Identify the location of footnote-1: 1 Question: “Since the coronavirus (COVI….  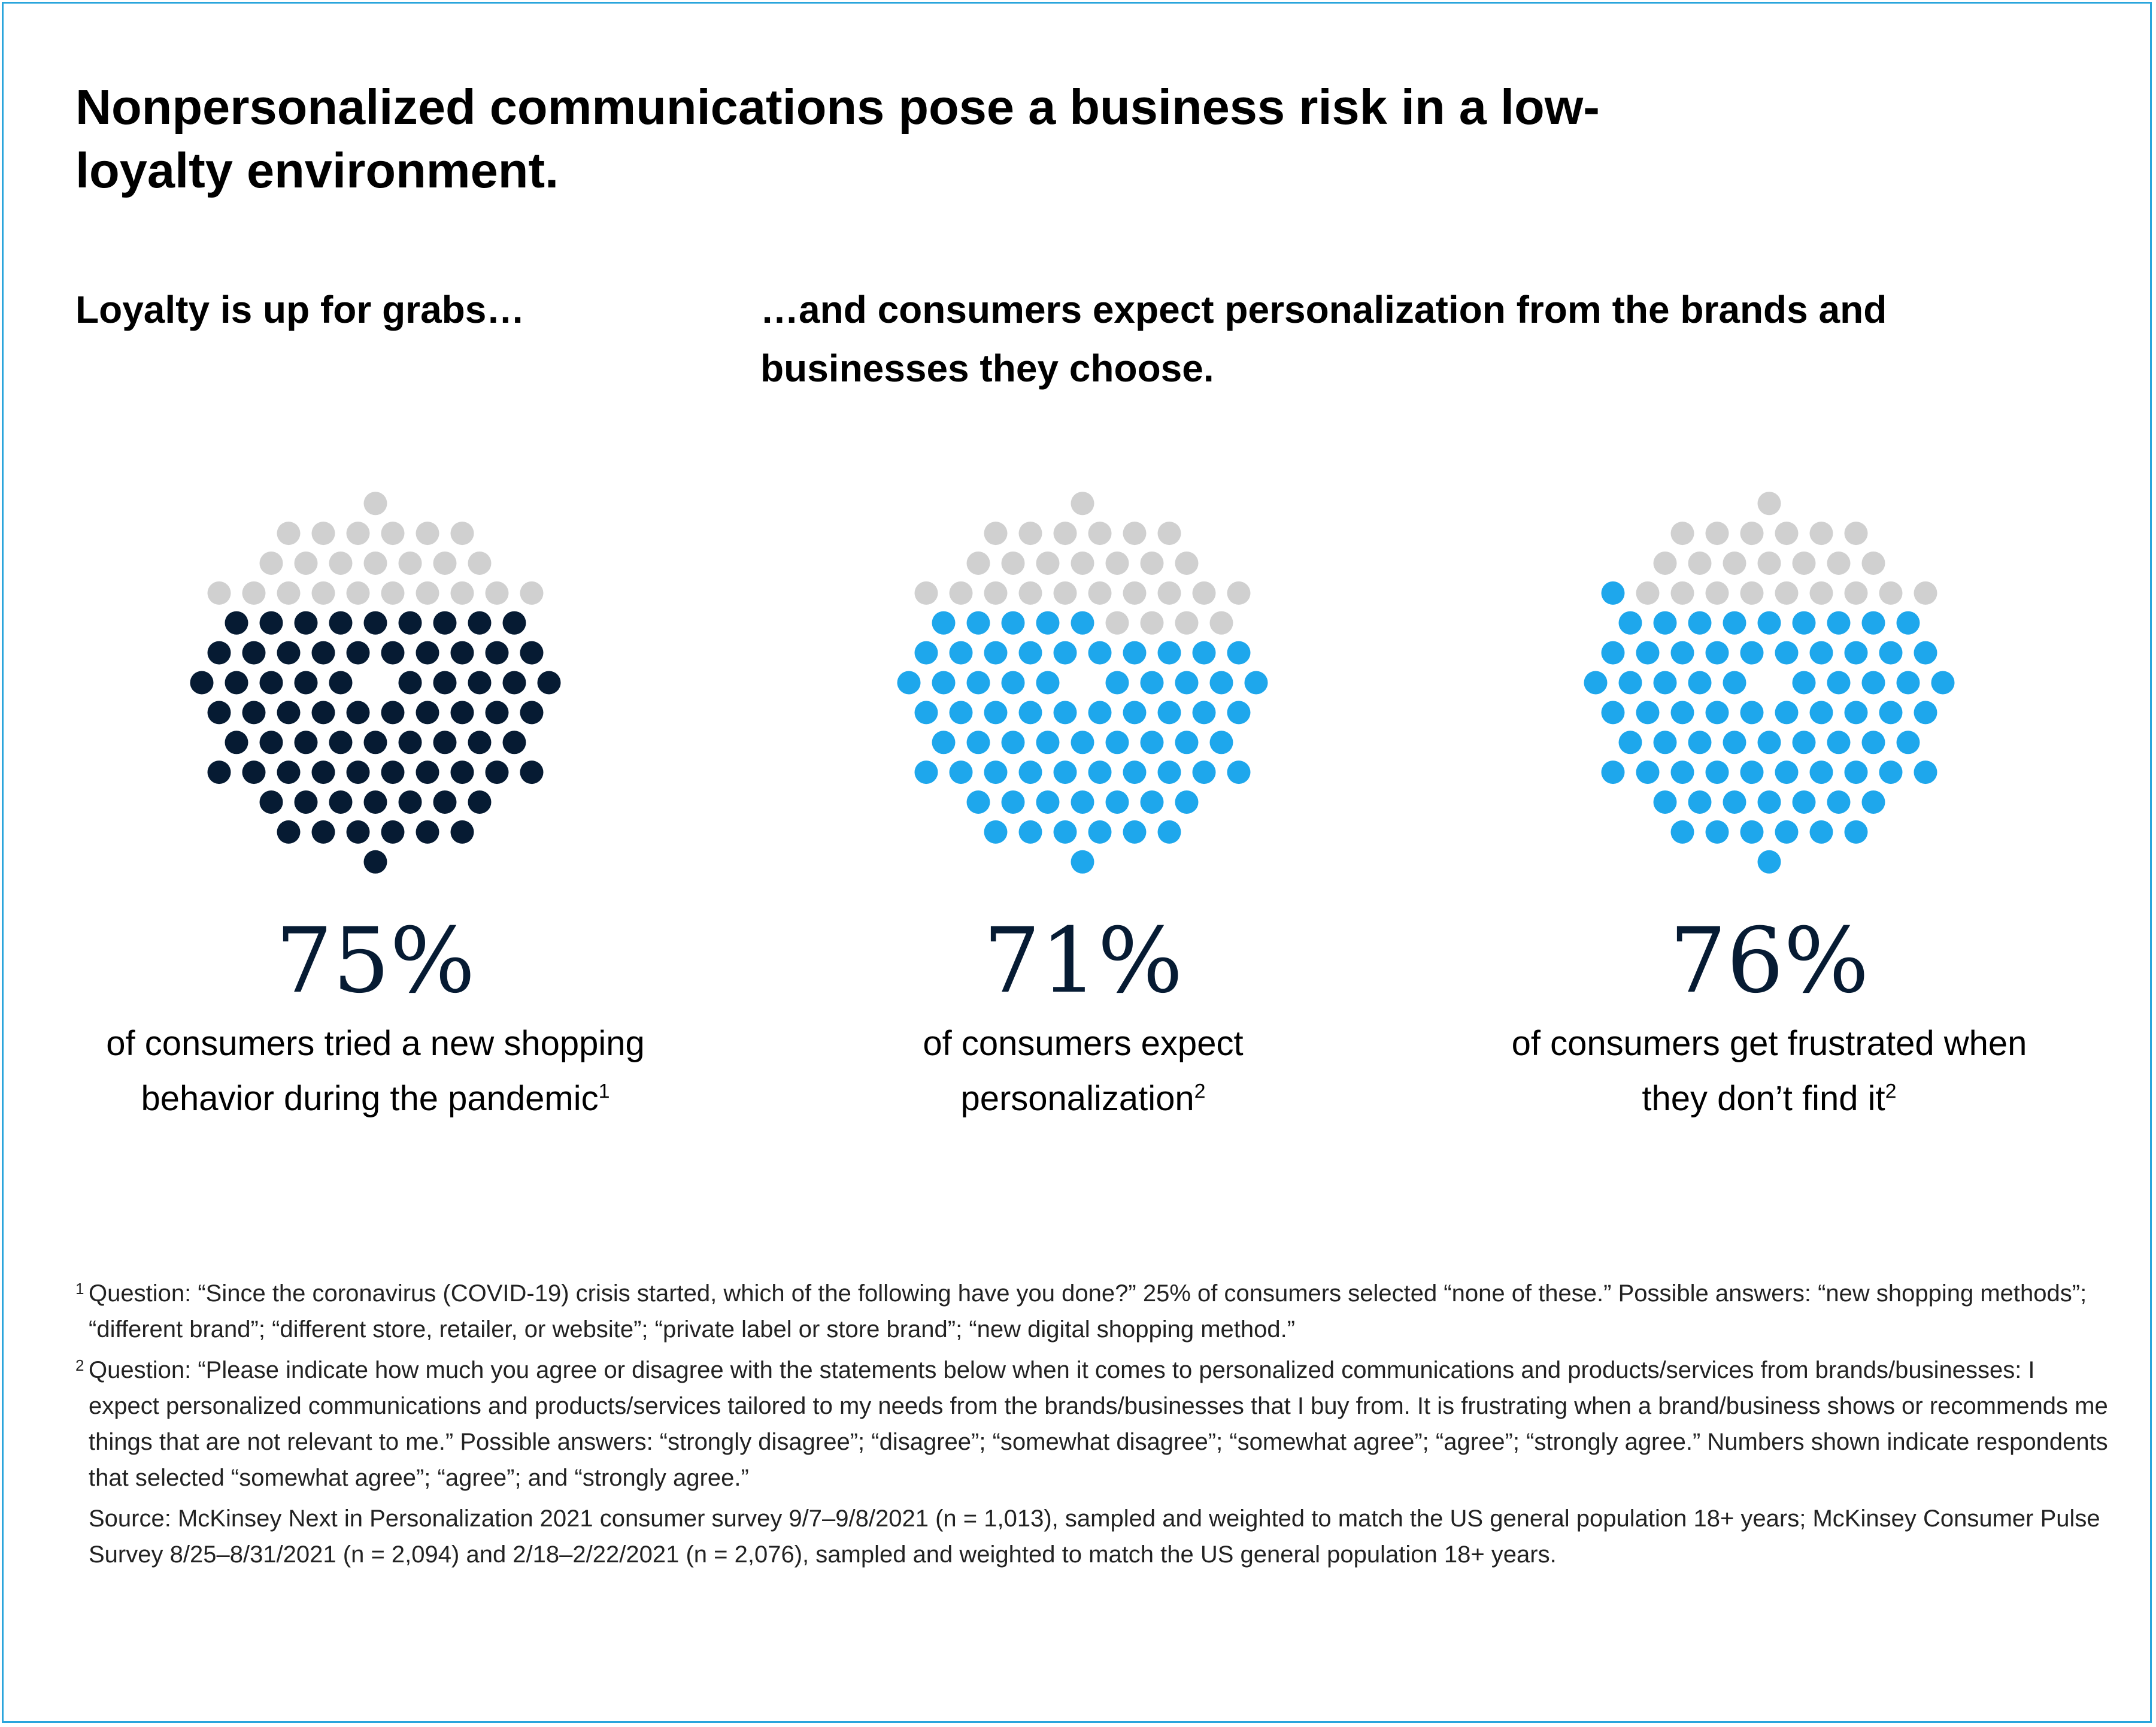
(1093, 1311).